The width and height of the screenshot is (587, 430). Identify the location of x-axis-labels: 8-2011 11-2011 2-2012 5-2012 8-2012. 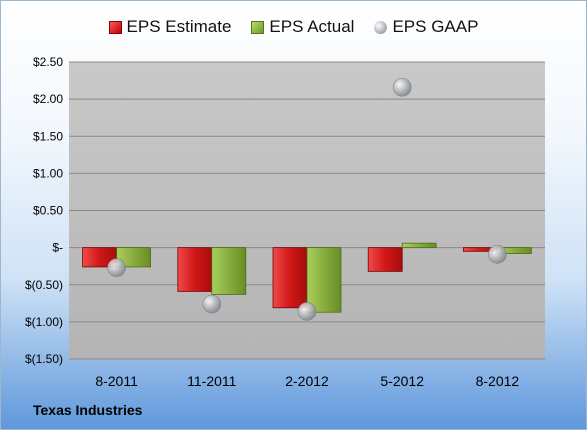
(307, 381).